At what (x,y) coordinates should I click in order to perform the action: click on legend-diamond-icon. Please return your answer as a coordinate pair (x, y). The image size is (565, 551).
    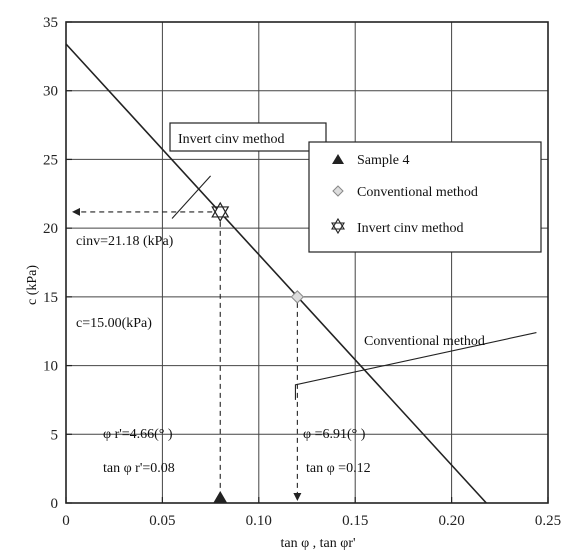
    Looking at the image, I should click on (338, 191).